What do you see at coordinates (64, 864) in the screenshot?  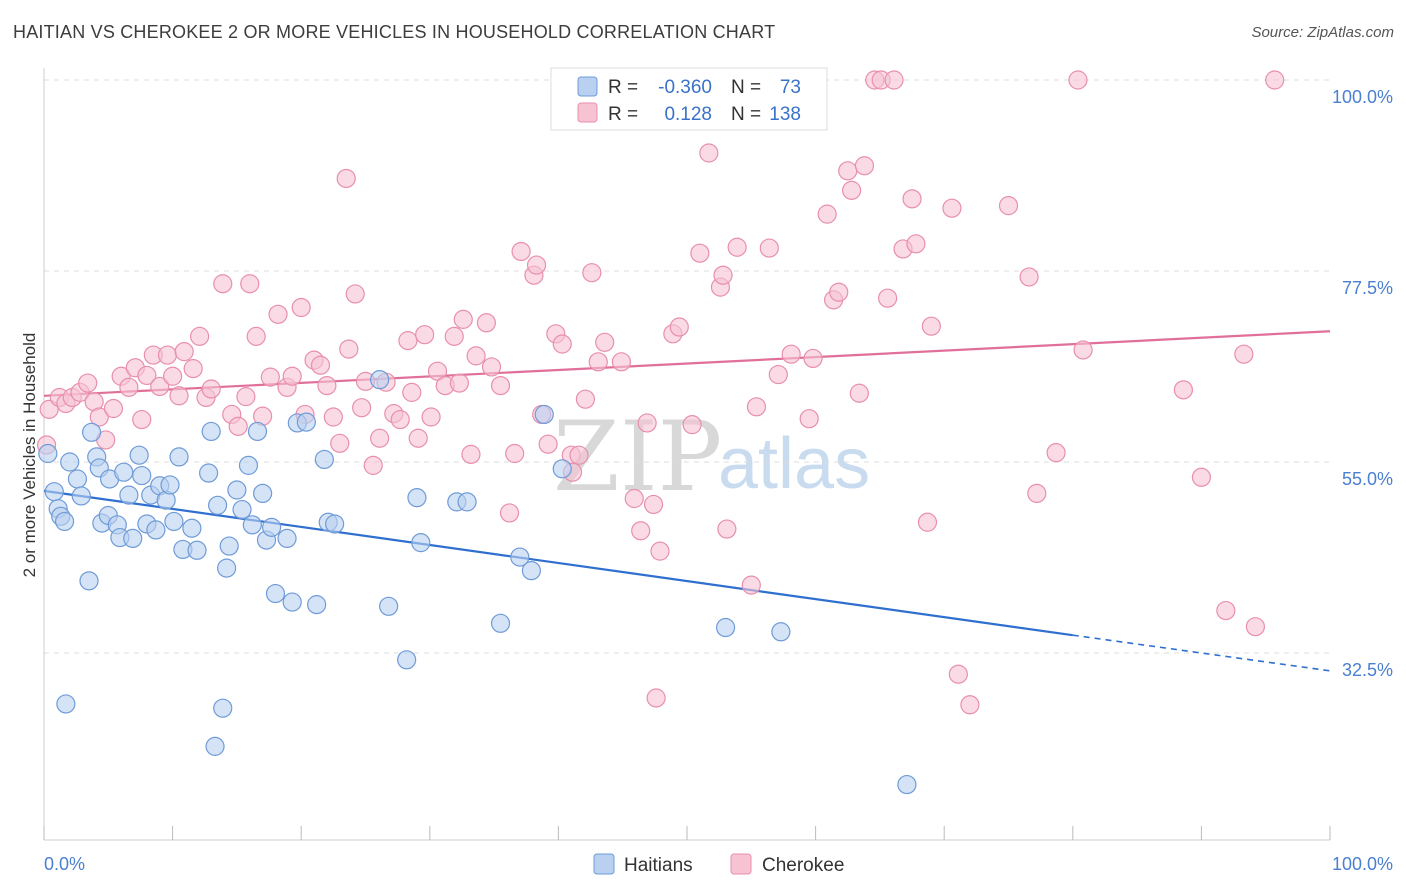 I see `x-tick-label-min: 0.0%` at bounding box center [64, 864].